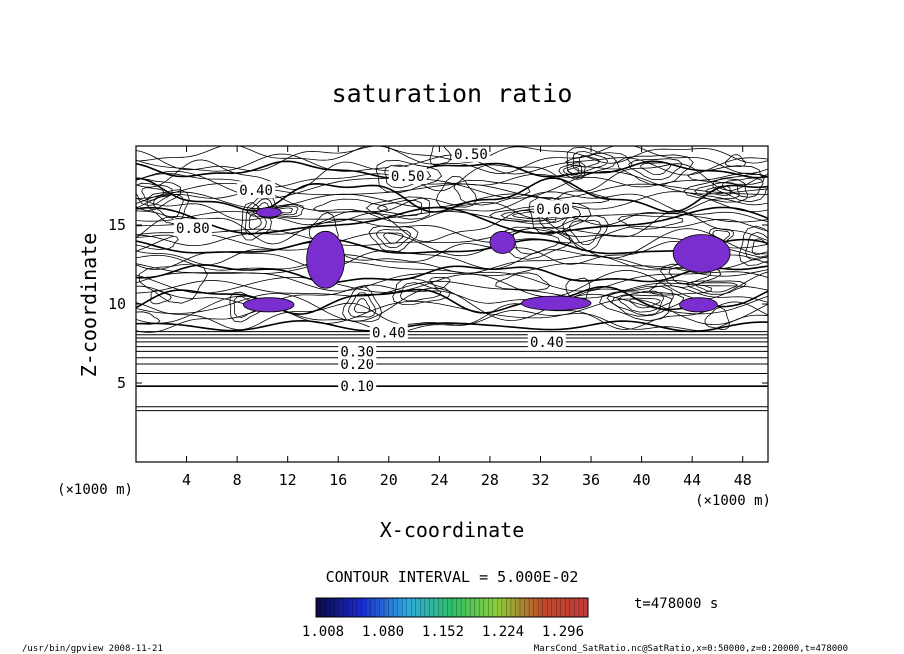 Image resolution: width=904 pixels, height=654 pixels. Describe the element at coordinates (117, 225) in the screenshot. I see `y-tick-label: 15` at that location.